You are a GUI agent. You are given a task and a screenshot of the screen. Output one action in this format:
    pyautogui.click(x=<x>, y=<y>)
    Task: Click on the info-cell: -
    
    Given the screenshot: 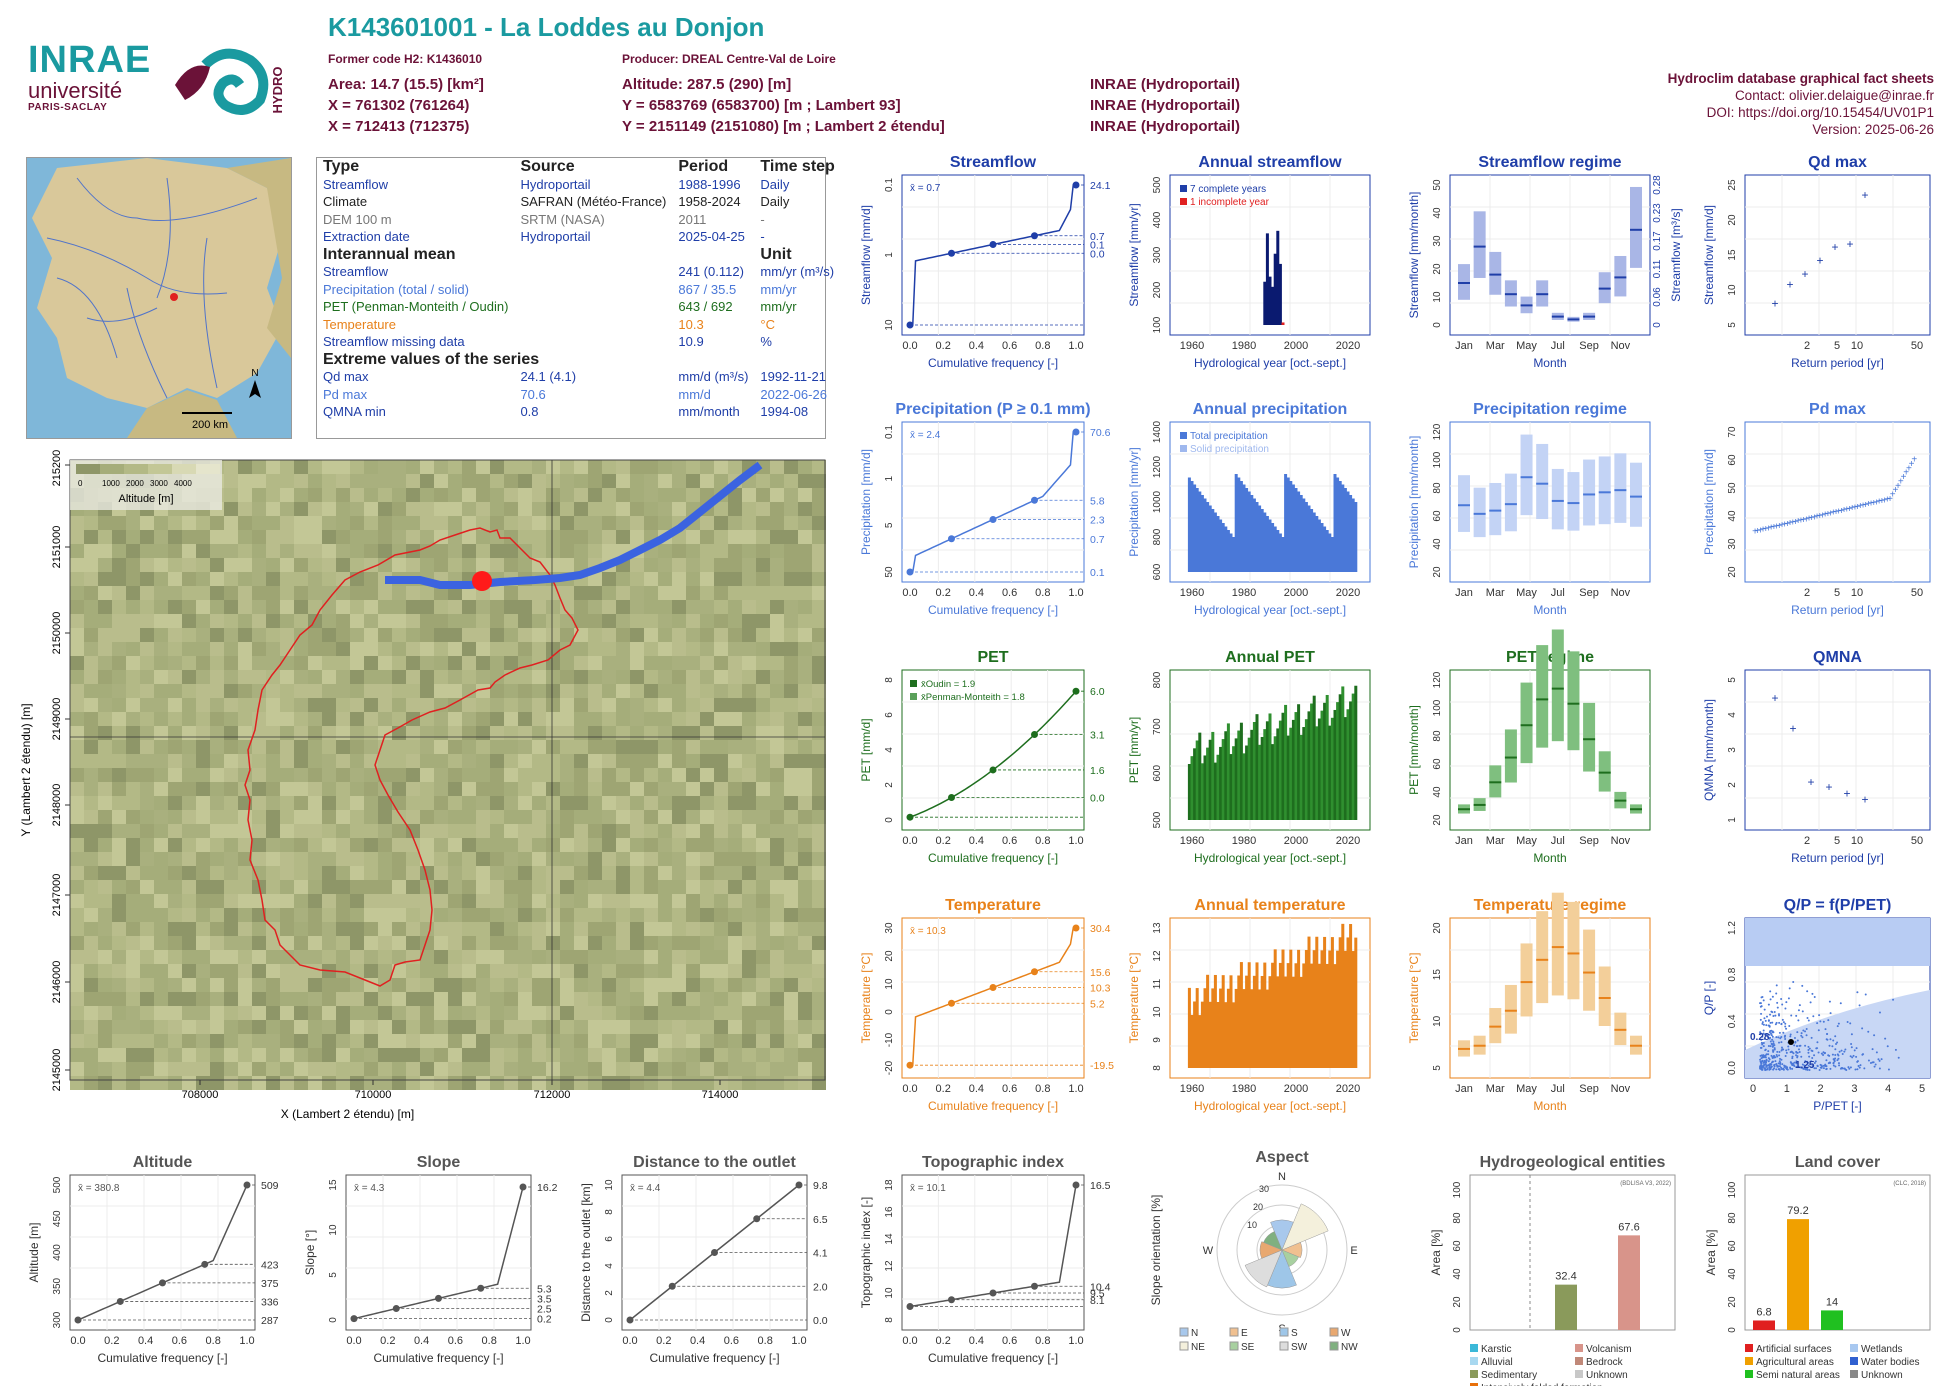 What is the action you would take?
    pyautogui.click(x=762, y=236)
    